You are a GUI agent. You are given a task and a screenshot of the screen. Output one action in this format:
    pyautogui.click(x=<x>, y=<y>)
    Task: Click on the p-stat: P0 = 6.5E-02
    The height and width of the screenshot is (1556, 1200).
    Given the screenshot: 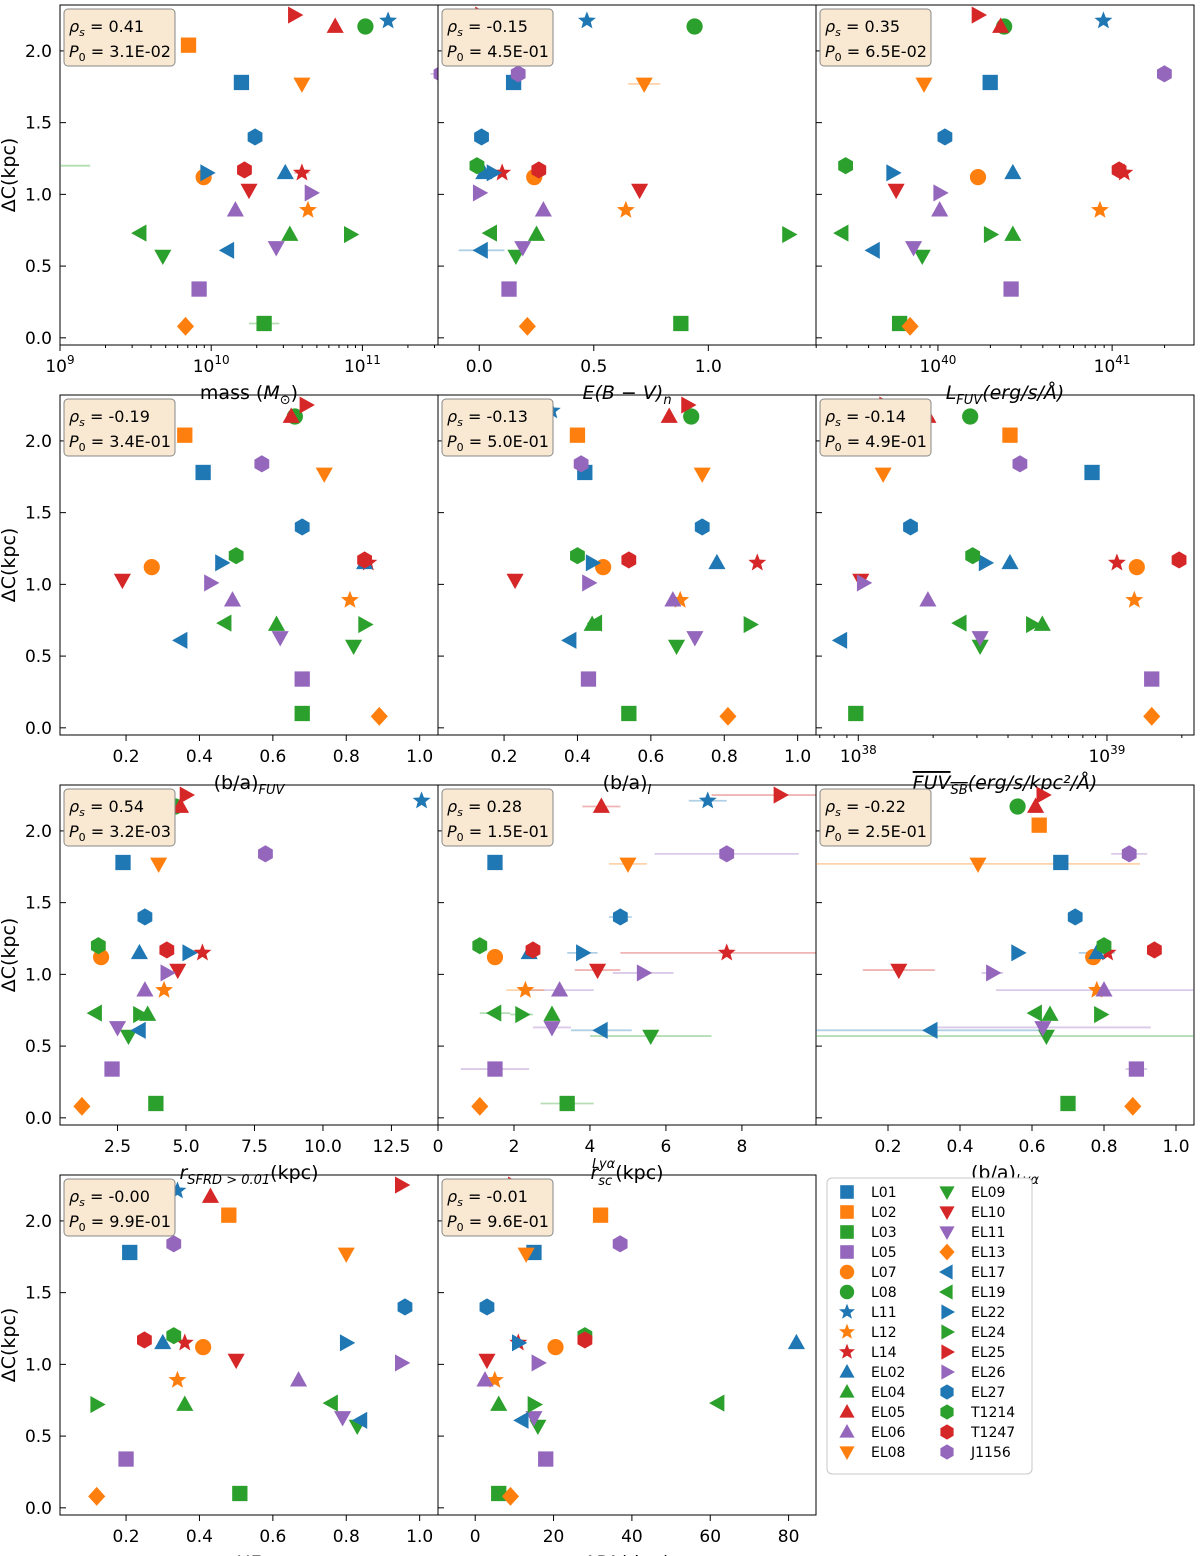 What is the action you would take?
    pyautogui.click(x=876, y=53)
    